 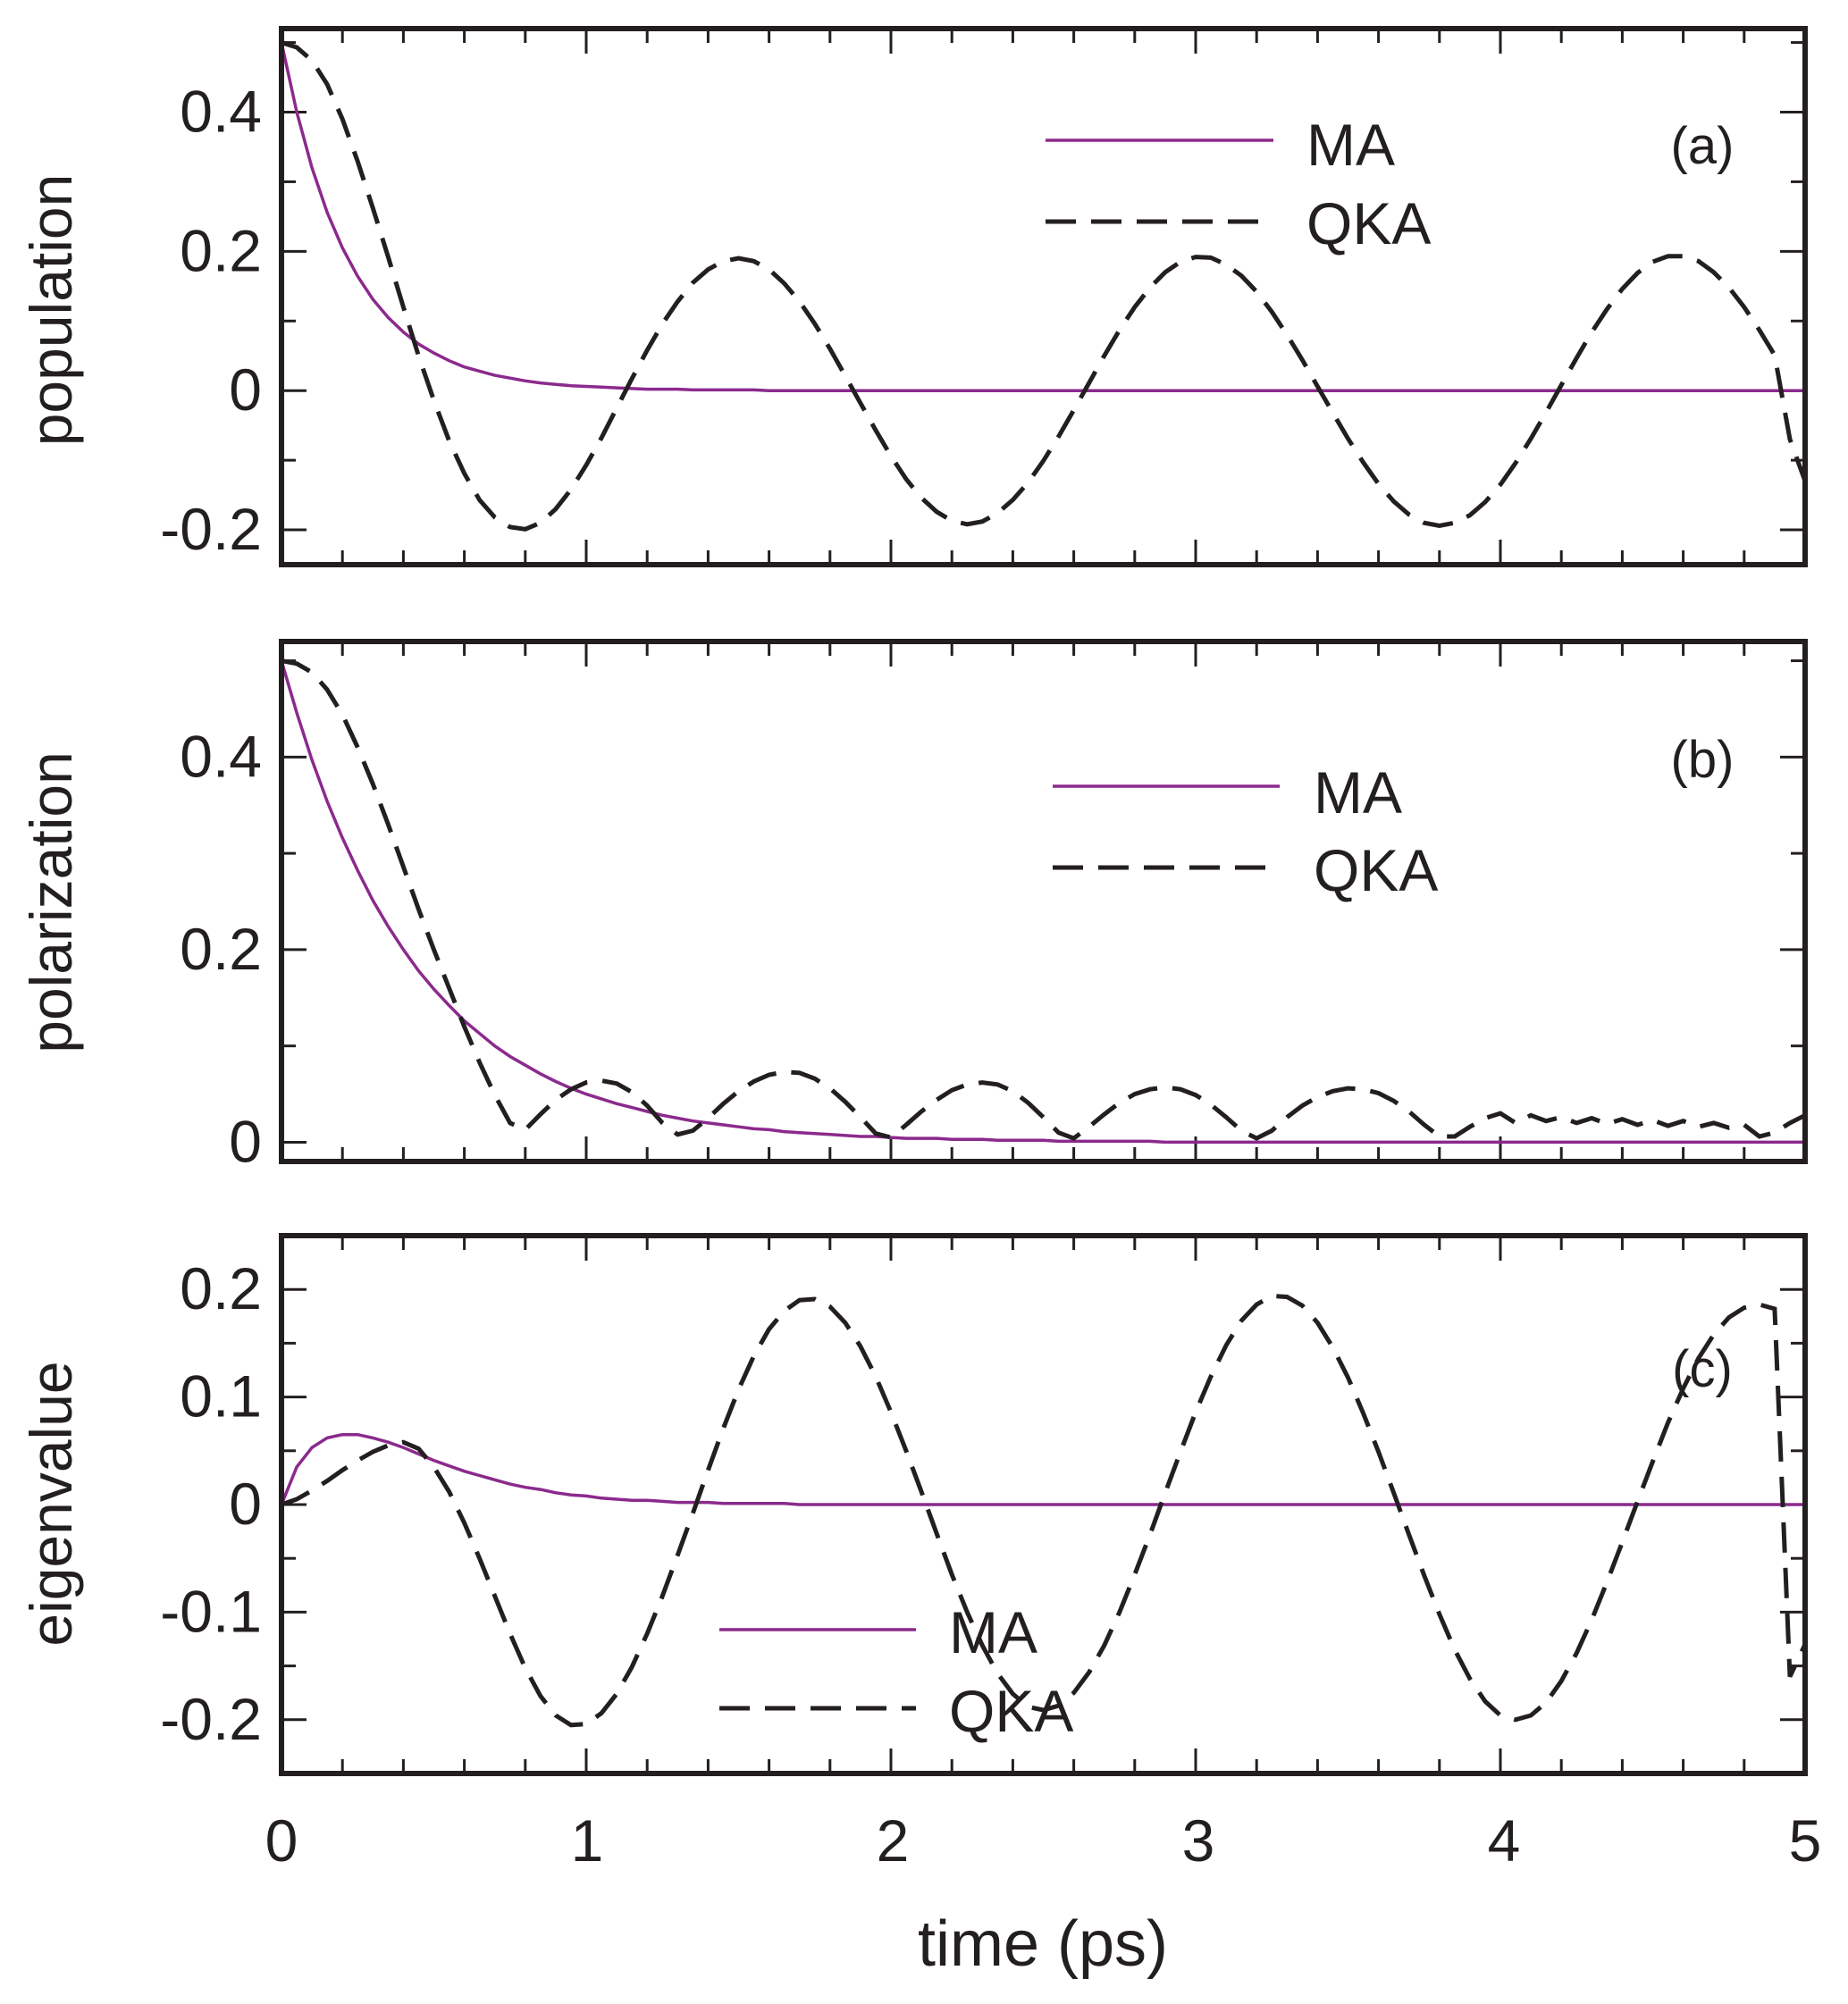 I want to click on panel-tag: (a), so click(x=1703, y=146).